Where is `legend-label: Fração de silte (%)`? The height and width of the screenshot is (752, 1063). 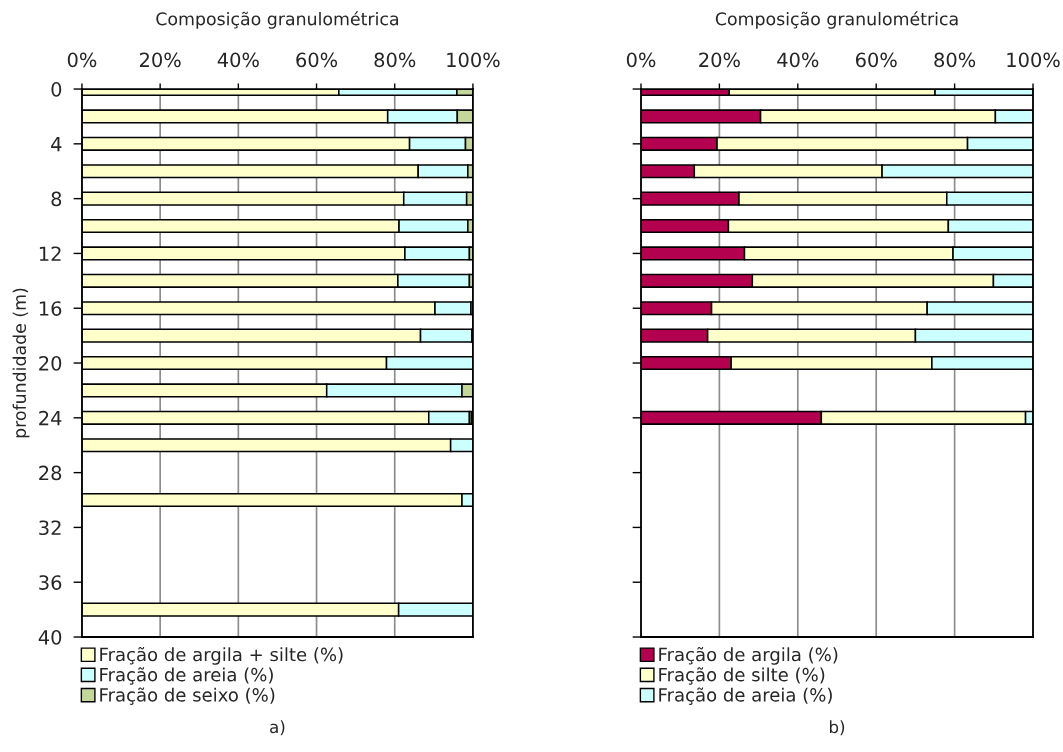
legend-label: Fração de silte (%) is located at coordinates (742, 676).